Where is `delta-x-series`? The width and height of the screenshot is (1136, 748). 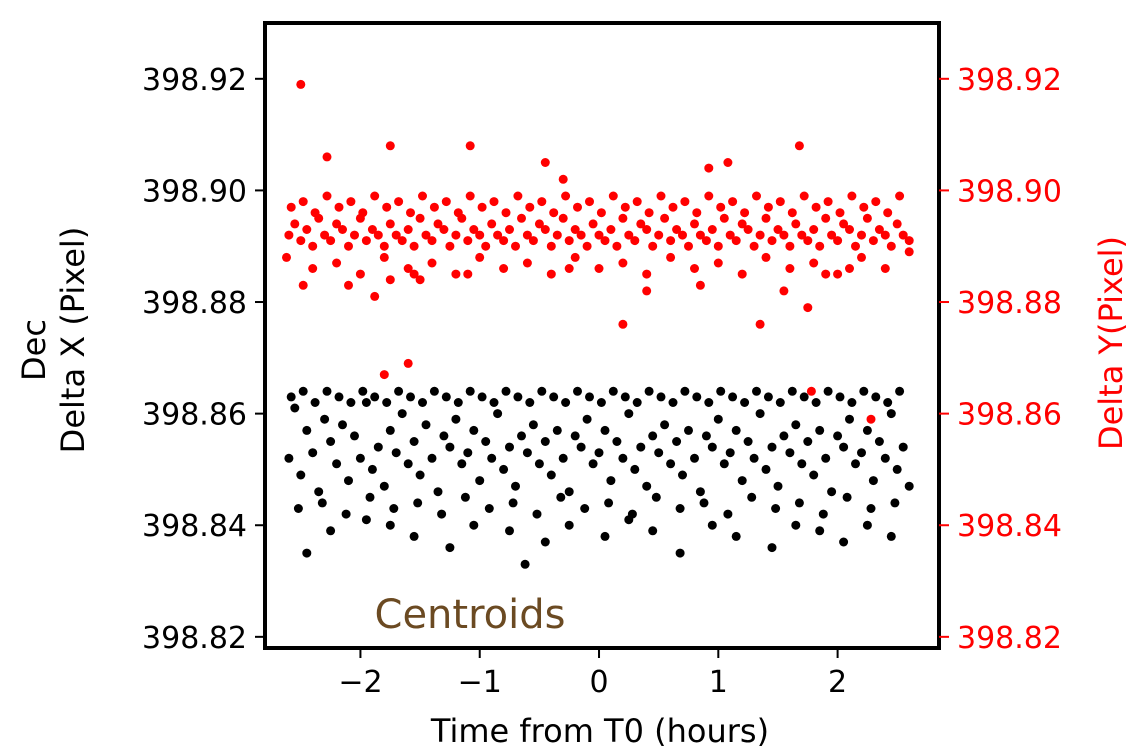 delta-x-series is located at coordinates (599, 477).